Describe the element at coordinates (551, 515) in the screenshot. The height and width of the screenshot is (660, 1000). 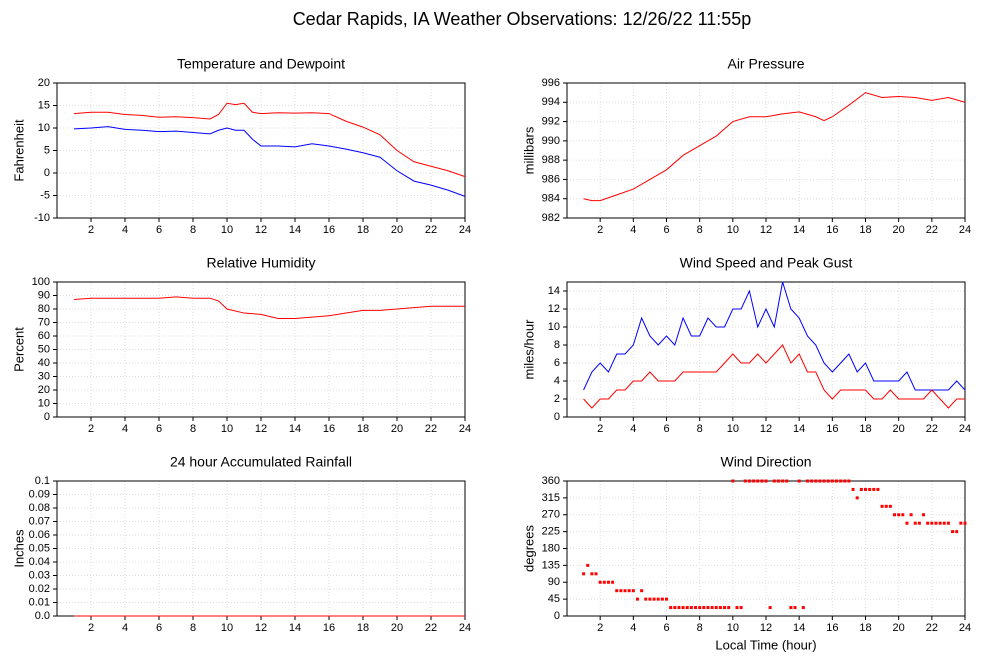
I see `y-tick-label: 270` at that location.